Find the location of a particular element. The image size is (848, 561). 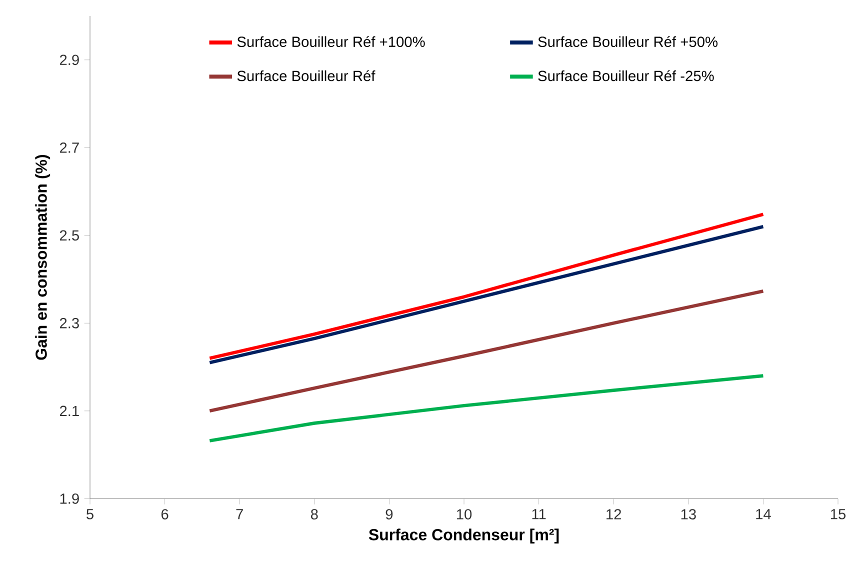

x-axis-title: Surface Condenseur [m²] is located at coordinates (463, 536).